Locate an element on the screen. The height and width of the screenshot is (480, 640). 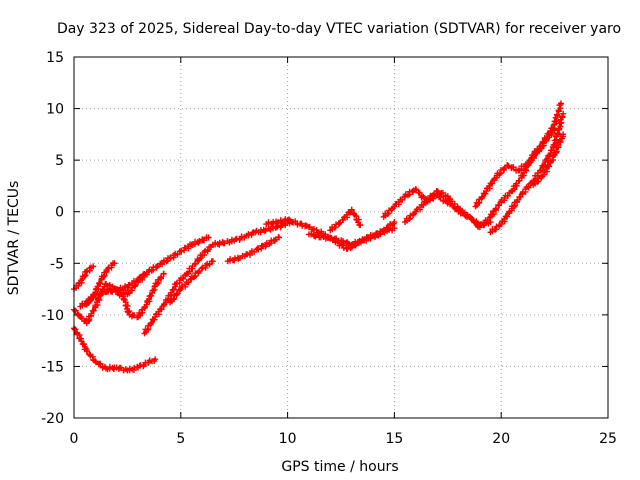
series-sat-h is located at coordinates (191, 282).